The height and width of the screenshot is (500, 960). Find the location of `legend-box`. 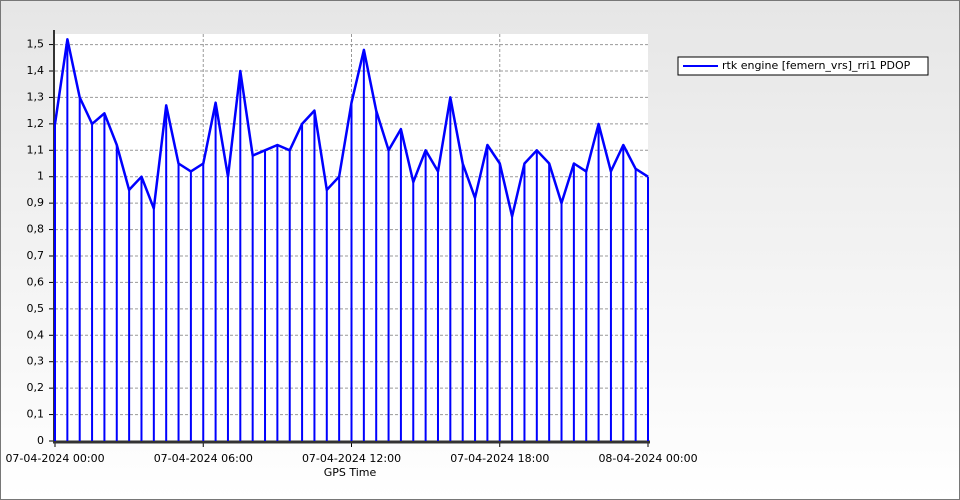

legend-box is located at coordinates (803, 66).